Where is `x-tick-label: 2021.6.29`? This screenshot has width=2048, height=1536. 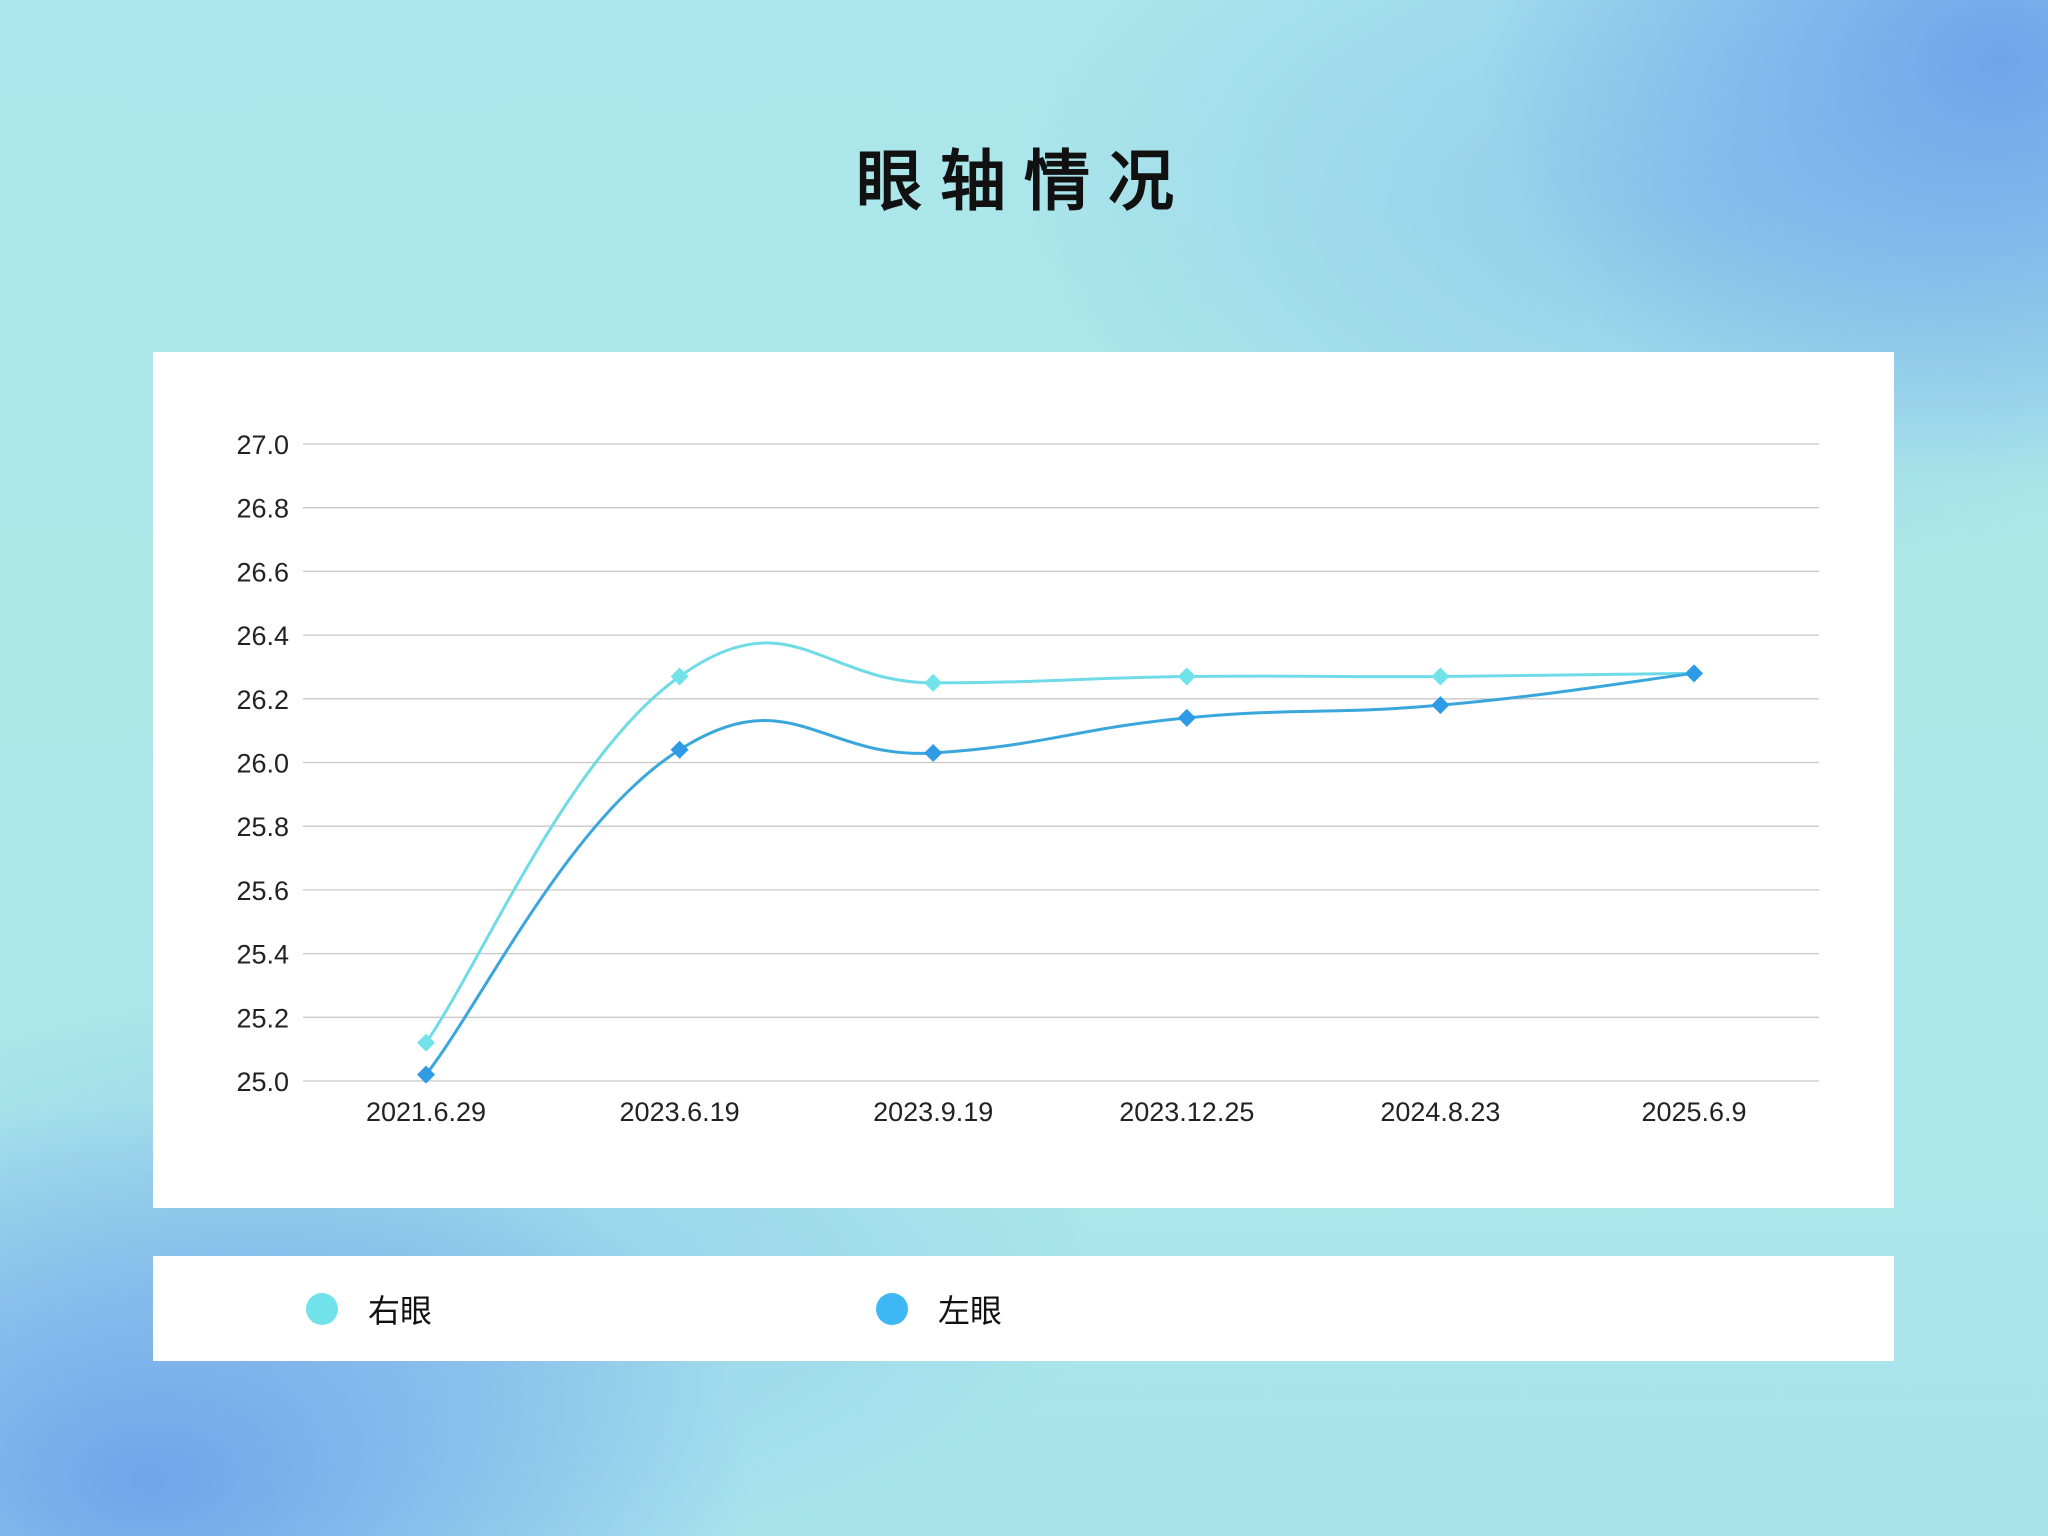
x-tick-label: 2021.6.29 is located at coordinates (426, 1112).